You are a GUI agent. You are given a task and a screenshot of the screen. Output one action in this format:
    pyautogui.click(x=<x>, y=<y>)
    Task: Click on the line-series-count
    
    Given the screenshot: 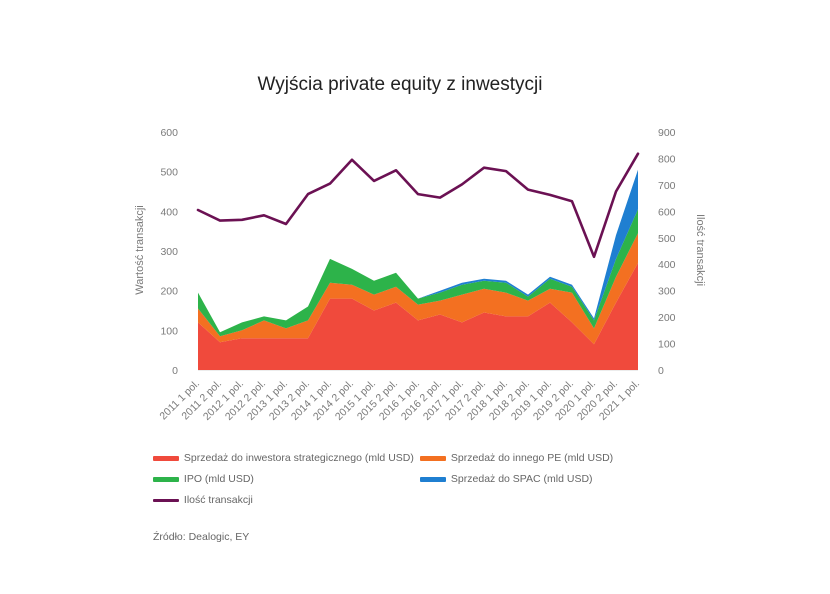 What is the action you would take?
    pyautogui.click(x=418, y=205)
    